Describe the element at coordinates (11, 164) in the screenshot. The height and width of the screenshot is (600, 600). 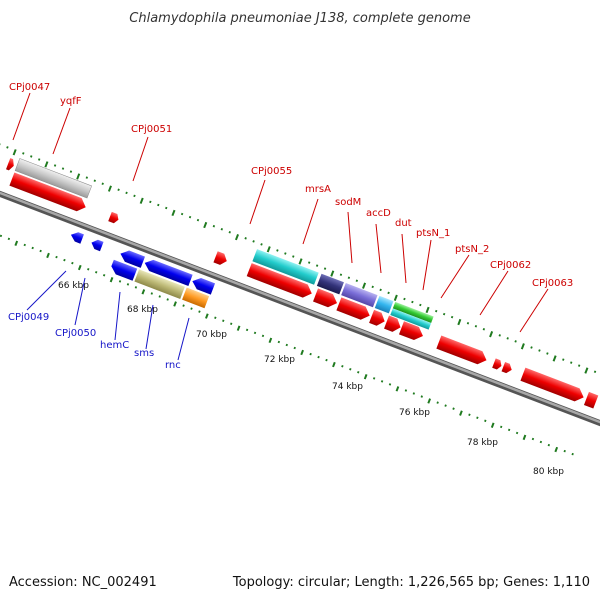
I see `gene-yqff` at that location.